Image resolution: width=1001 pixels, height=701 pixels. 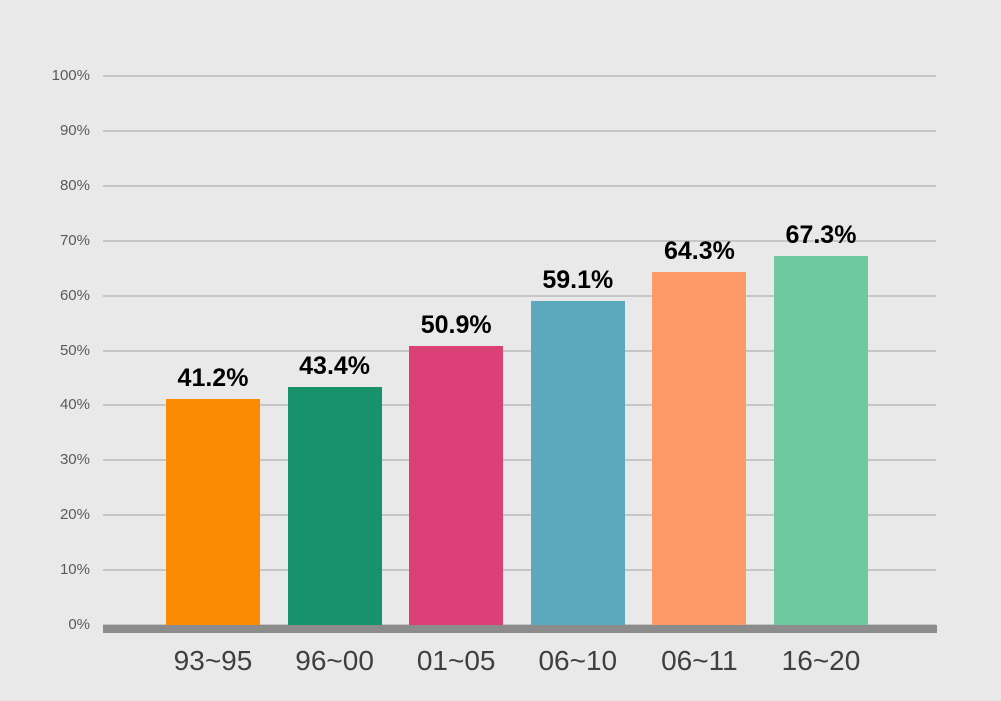 I want to click on y-tick-label: 60%, so click(x=74, y=295).